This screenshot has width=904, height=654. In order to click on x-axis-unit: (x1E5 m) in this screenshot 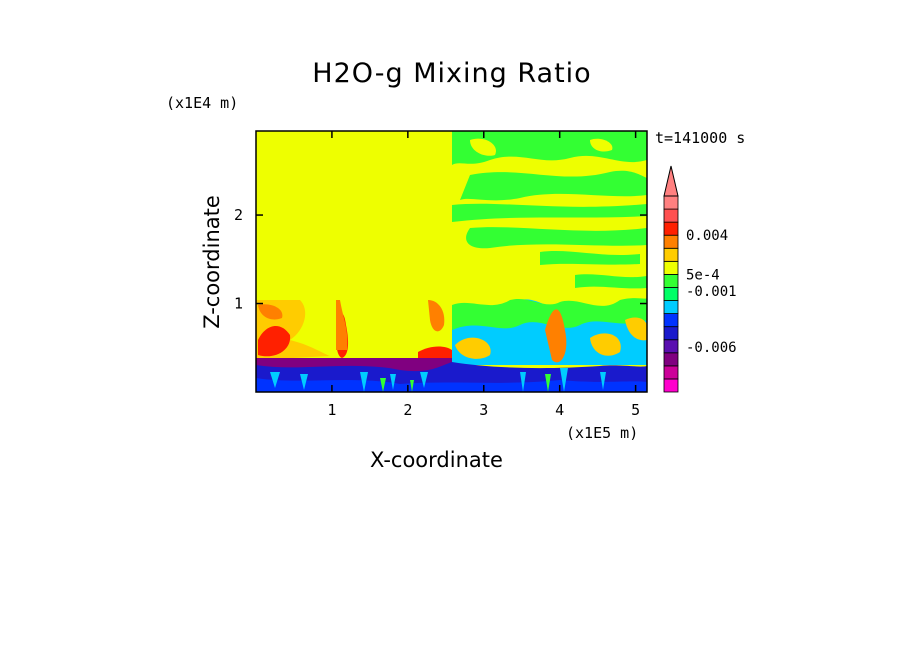, I will do `click(602, 433)`.